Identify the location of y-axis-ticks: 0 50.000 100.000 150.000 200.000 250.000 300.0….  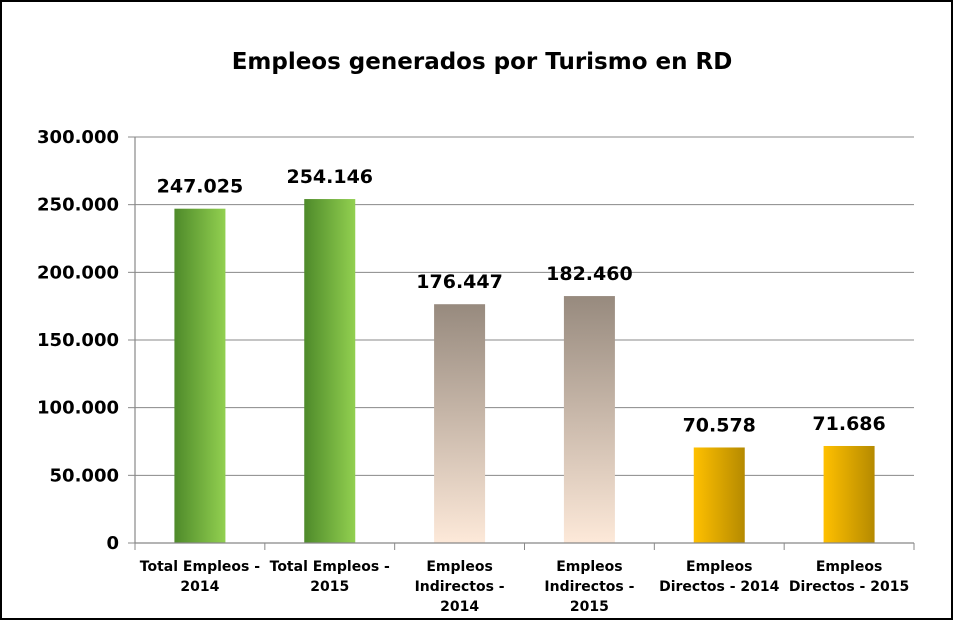
(86, 340).